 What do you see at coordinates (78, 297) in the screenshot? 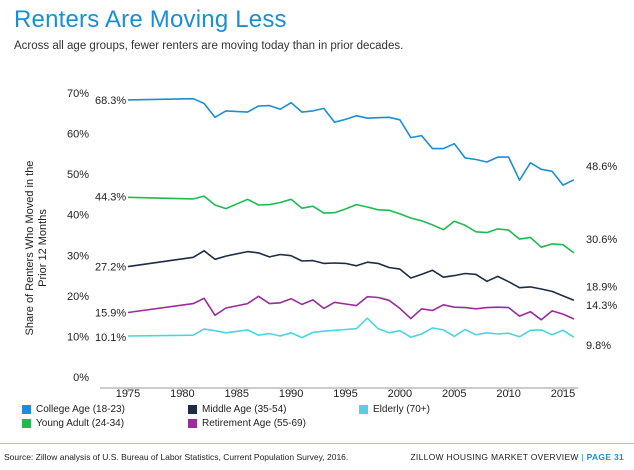
I see `y-tick-label: 20%` at bounding box center [78, 297].